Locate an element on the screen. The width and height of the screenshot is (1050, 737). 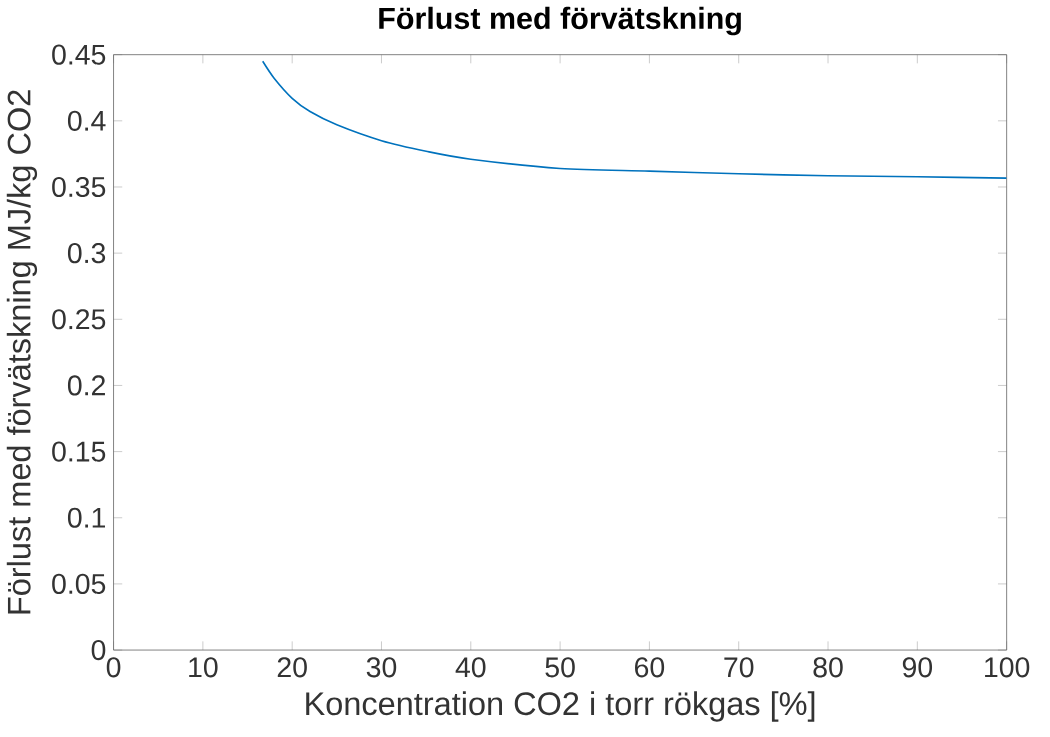
x-tick-label: 100 is located at coordinates (1007, 667).